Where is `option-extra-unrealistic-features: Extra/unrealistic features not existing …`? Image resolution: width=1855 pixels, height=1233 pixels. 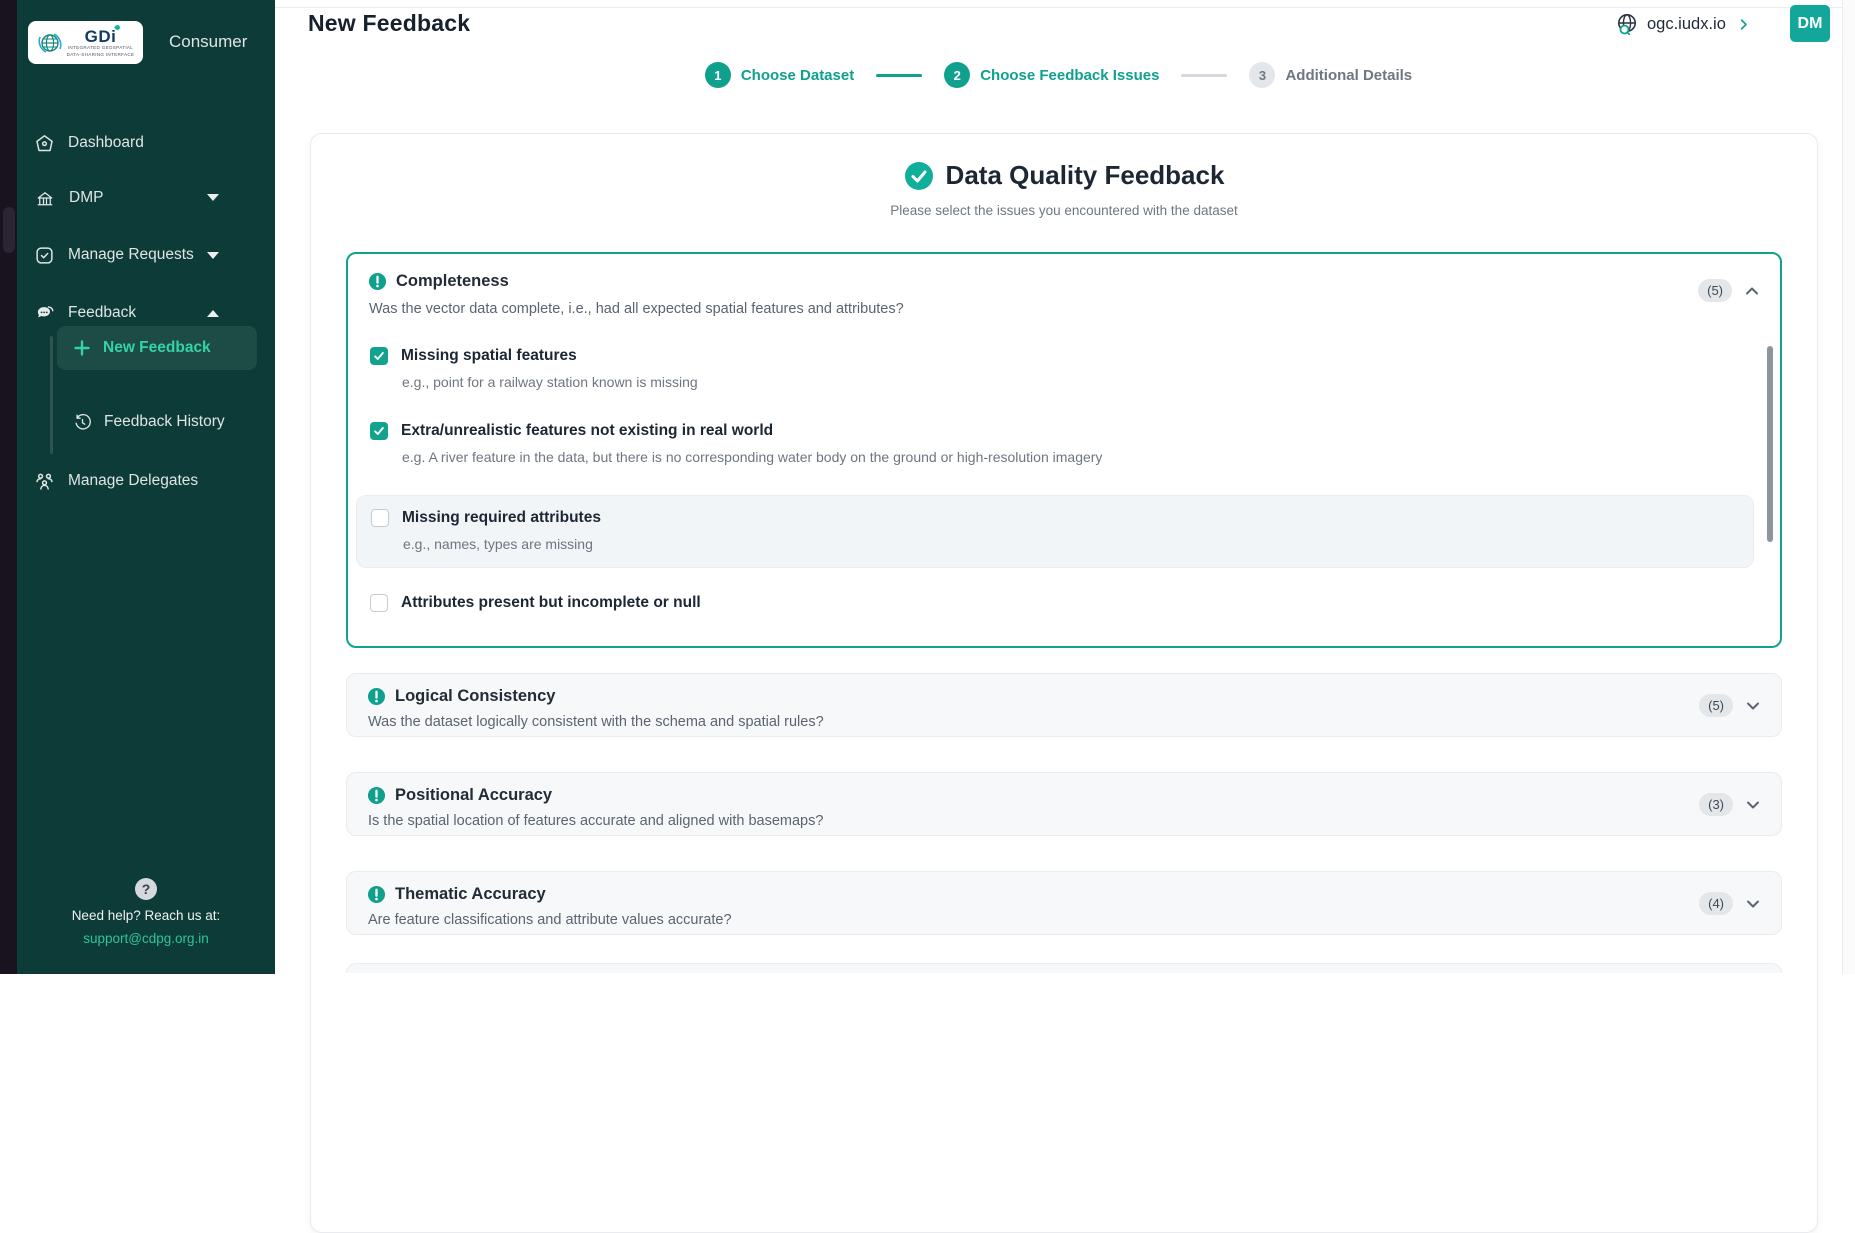
option-extra-unrealistic-features: Extra/unrealistic features not existing … is located at coordinates (1053, 443).